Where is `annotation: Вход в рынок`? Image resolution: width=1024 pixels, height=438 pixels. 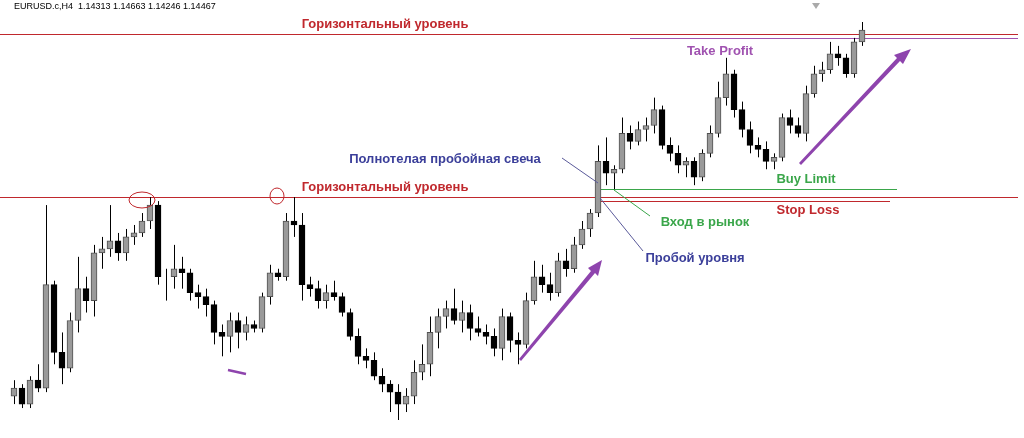
annotation: Вход в рынок is located at coordinates (705, 221).